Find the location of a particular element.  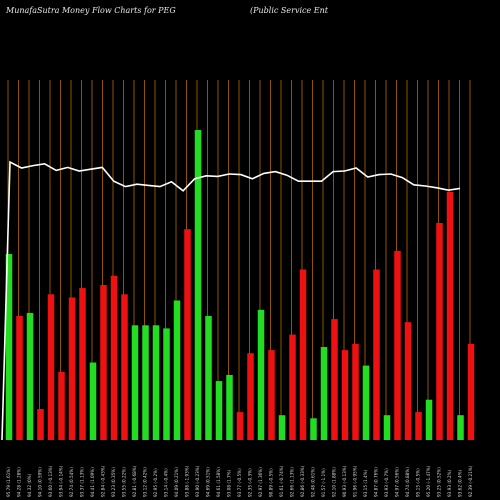

x-tick-label: 92.84 (-0.43%) is located at coordinates (103, 481).